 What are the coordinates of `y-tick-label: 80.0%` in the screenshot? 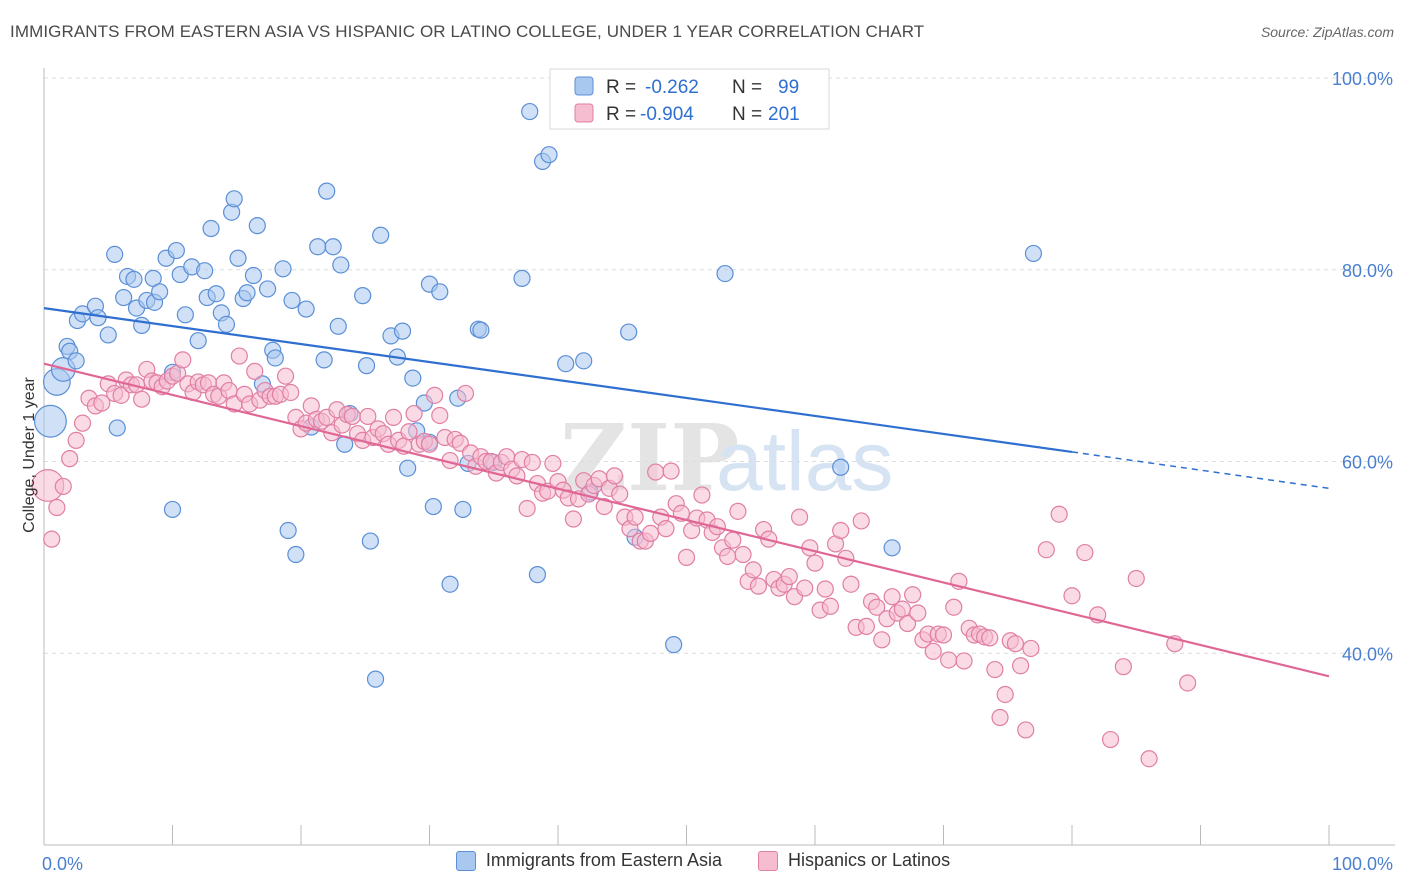 It's located at (1367, 271).